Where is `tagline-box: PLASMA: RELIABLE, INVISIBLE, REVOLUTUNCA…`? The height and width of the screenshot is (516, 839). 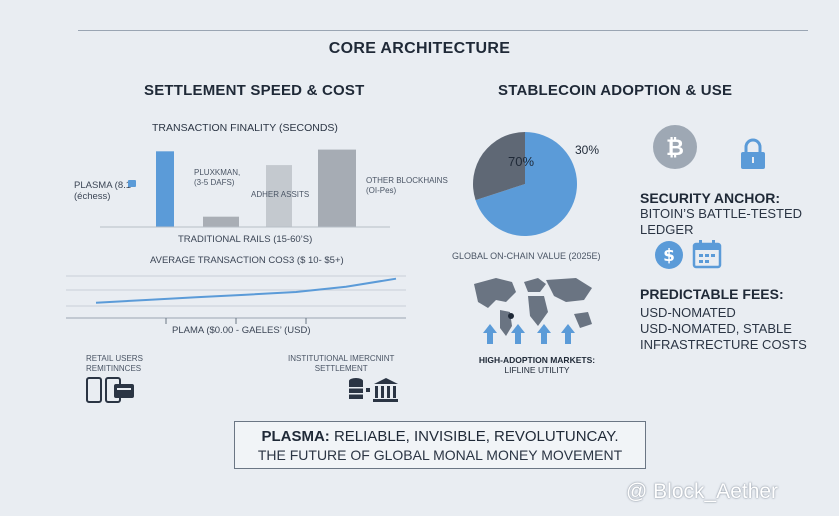 tagline-box: PLASMA: RELIABLE, INVISIBLE, REVOLUTUNCA… is located at coordinates (440, 445).